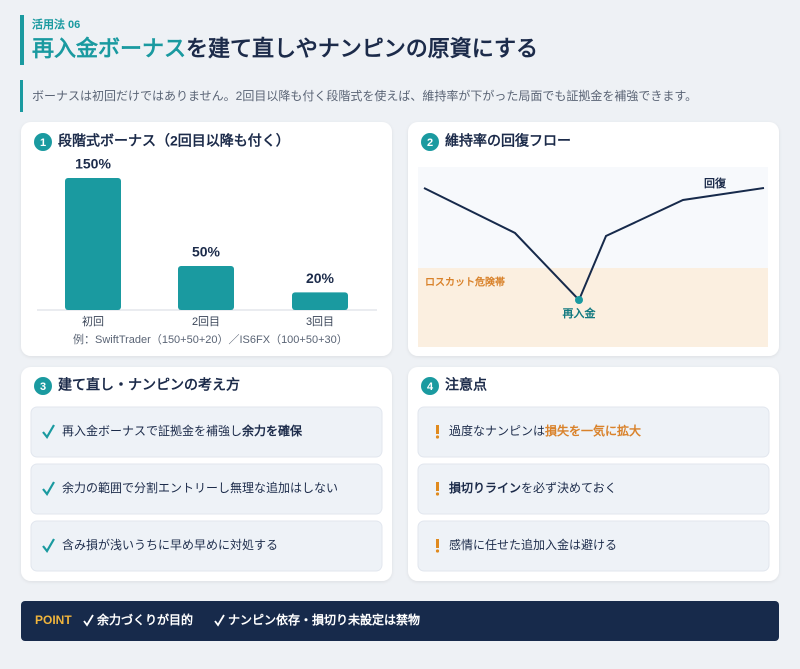 The image size is (800, 669). What do you see at coordinates (149, 385) in the screenshot?
I see `card-title: 建て直し・ナンピンの考え方` at bounding box center [149, 385].